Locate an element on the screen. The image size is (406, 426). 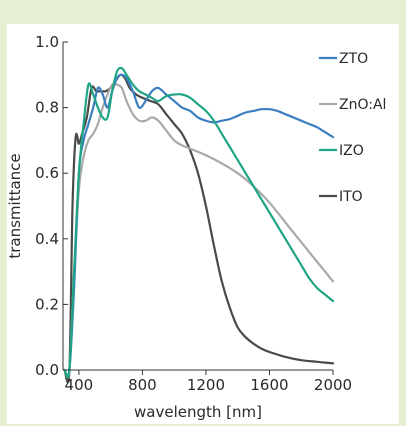
legend-label: IZO is located at coordinates (351, 151).